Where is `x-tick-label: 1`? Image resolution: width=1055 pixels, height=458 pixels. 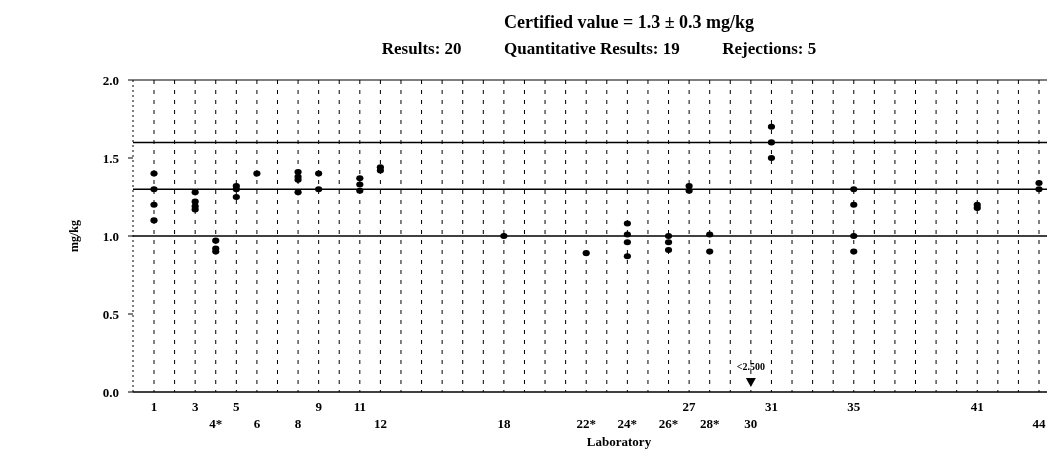 x-tick-label: 1 is located at coordinates (154, 406).